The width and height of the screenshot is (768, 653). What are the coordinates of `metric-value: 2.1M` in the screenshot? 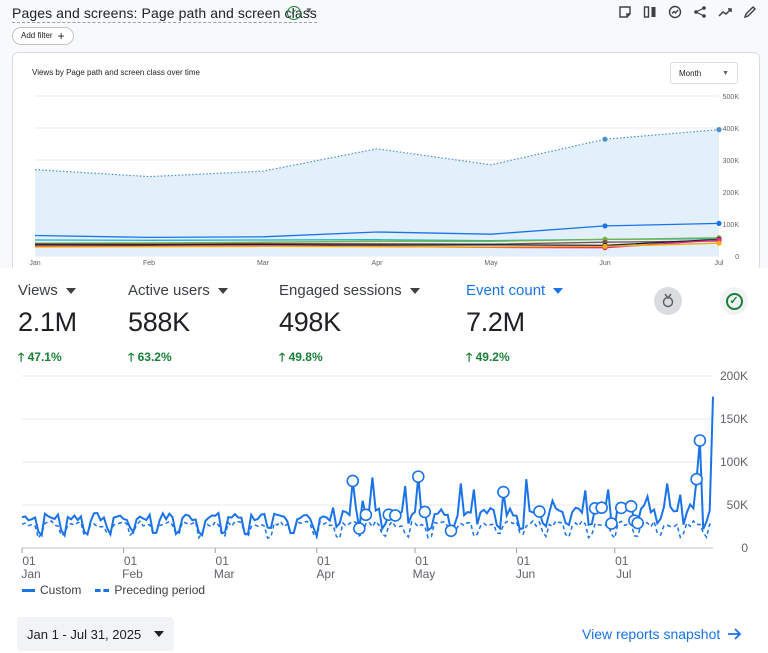 It's located at (47, 322).